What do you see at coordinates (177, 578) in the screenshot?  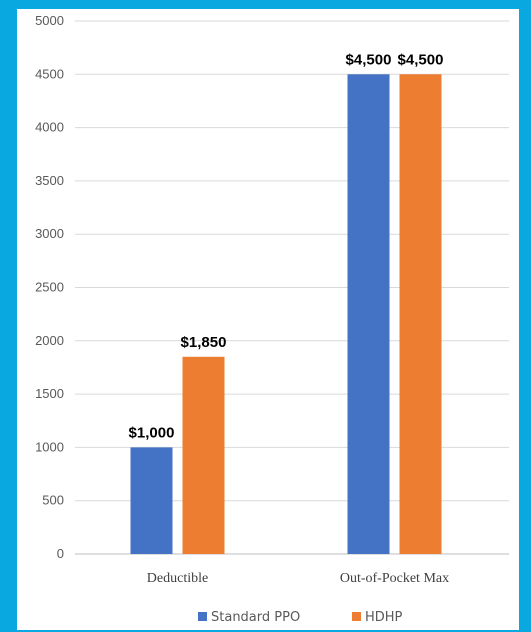 I see `category-label: Deductible` at bounding box center [177, 578].